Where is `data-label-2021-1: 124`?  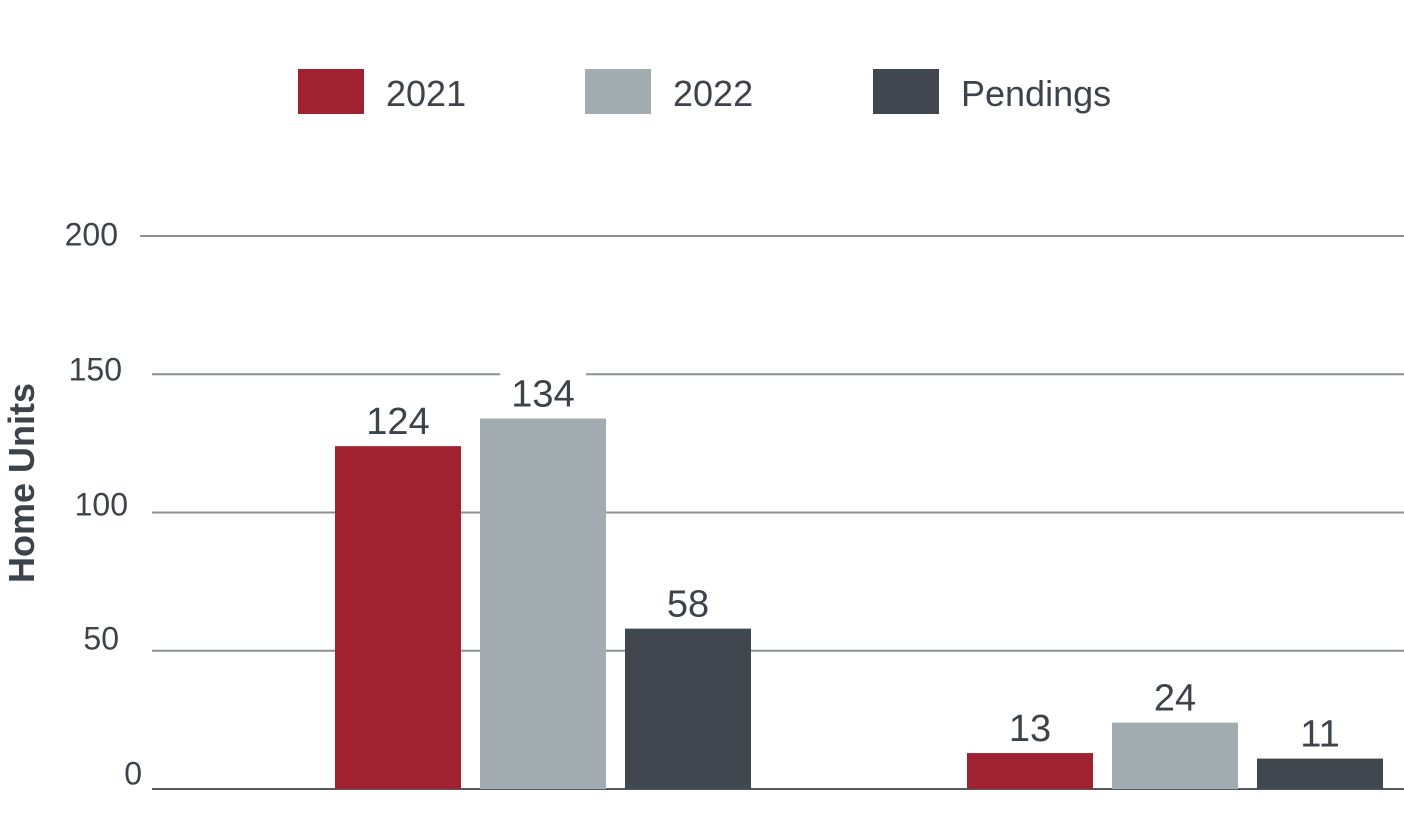
data-label-2021-1: 124 is located at coordinates (397, 422).